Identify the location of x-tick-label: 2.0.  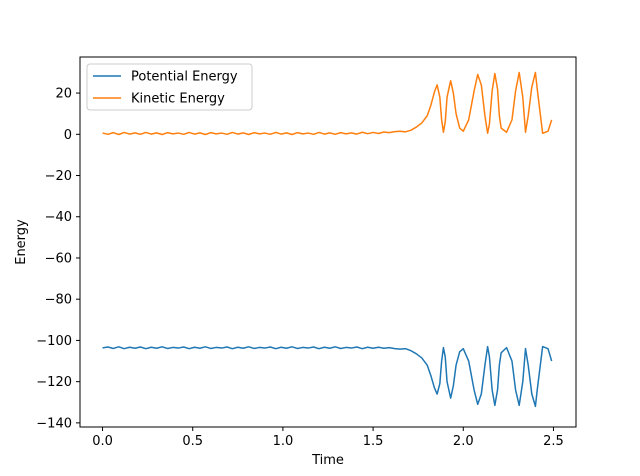
(463, 441).